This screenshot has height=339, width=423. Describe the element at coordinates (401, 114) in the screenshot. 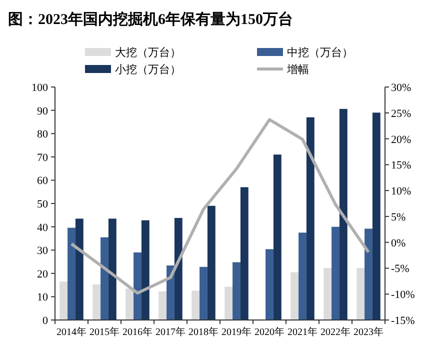

I see `y2-tick-label: 25%` at that location.